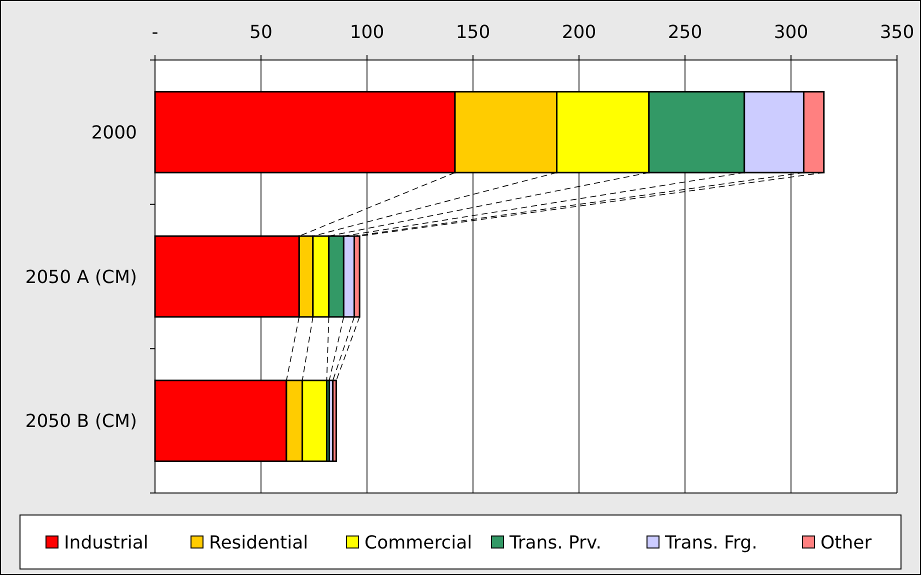  Describe the element at coordinates (155, 32) in the screenshot. I see `x-tick-label: -` at that location.